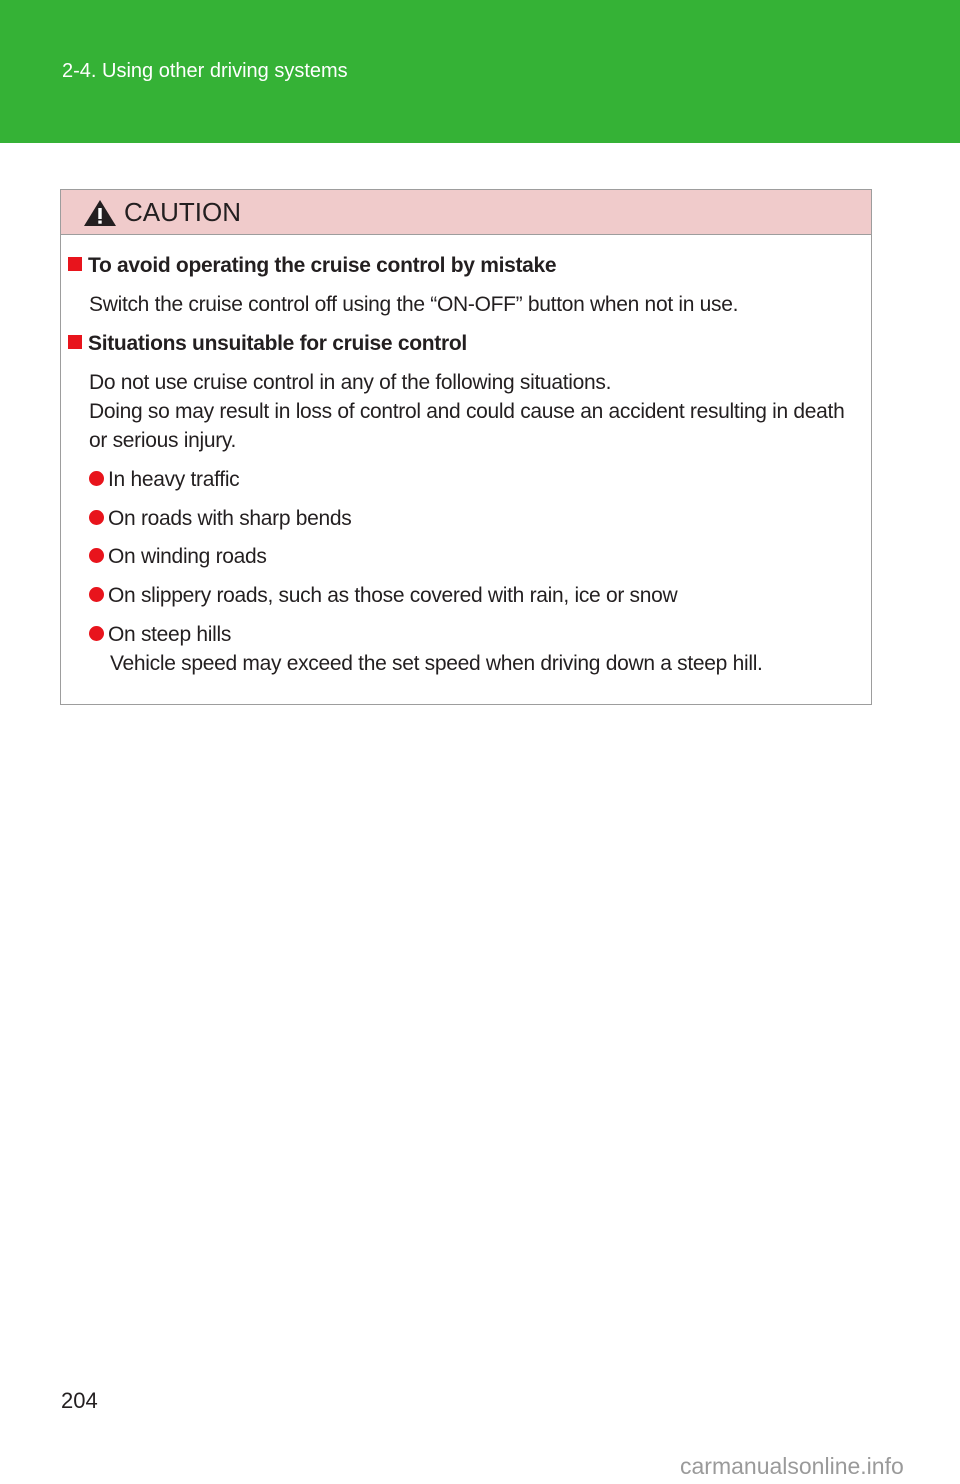 This screenshot has height=1484, width=960. What do you see at coordinates (792, 1466) in the screenshot?
I see `watermark: carmanualsonline.info` at bounding box center [792, 1466].